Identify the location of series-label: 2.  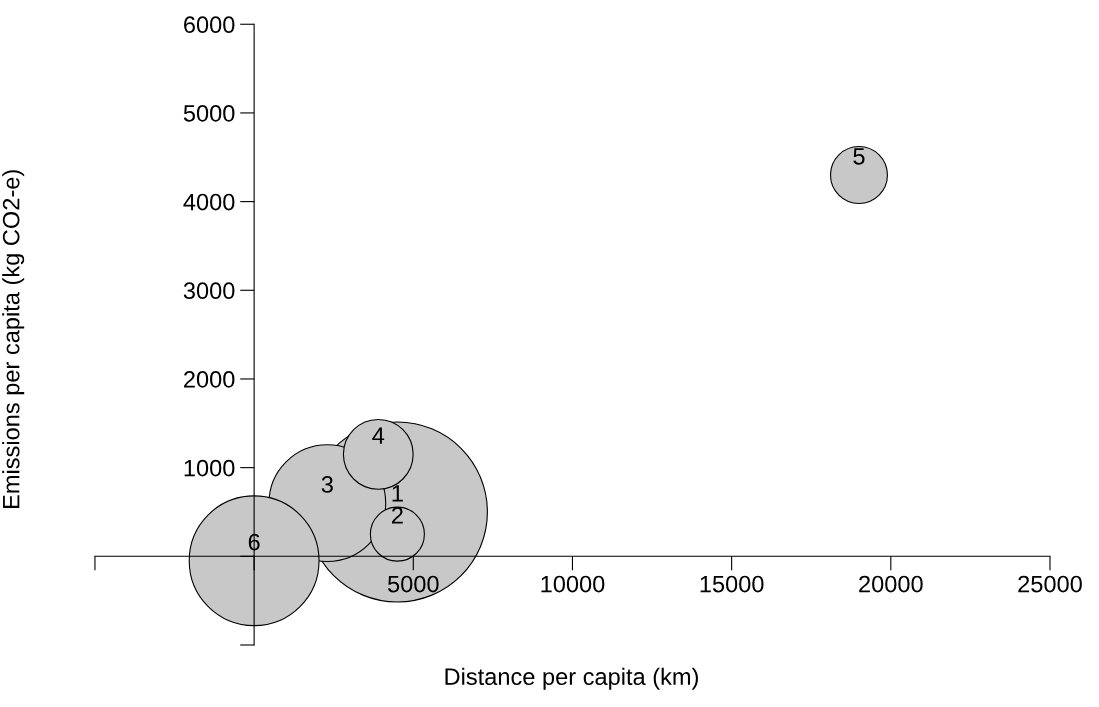
(397, 515).